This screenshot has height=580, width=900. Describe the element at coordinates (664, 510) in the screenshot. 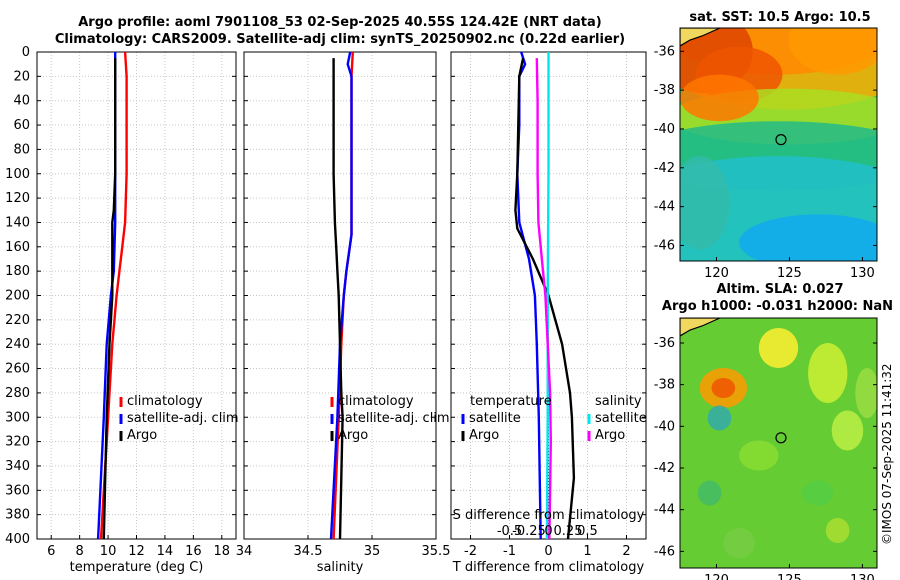

I see `map-y-tick-label: -44` at that location.